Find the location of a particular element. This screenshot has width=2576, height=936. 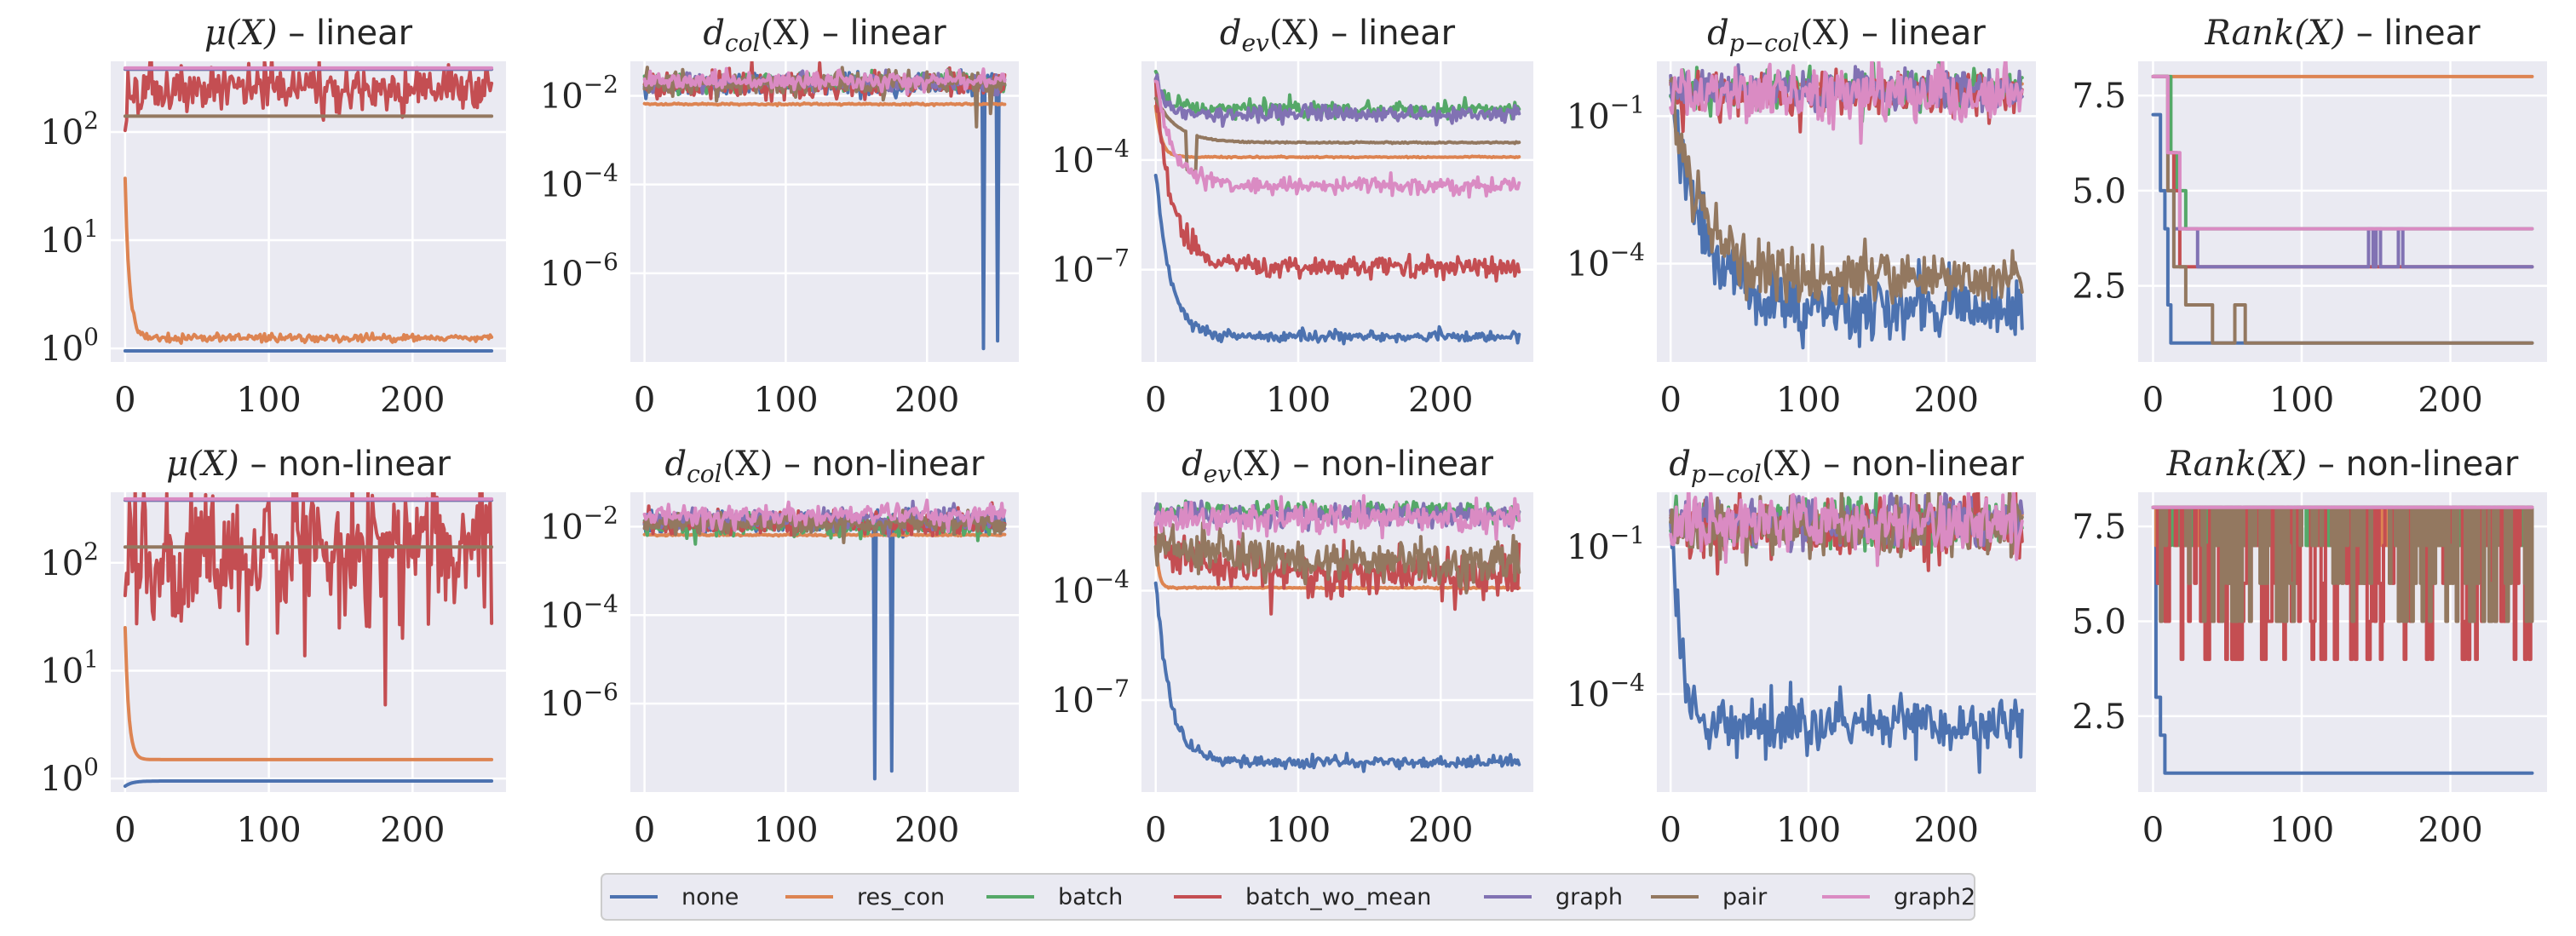

legend-item-graph2: graph2 is located at coordinates (1899, 897).